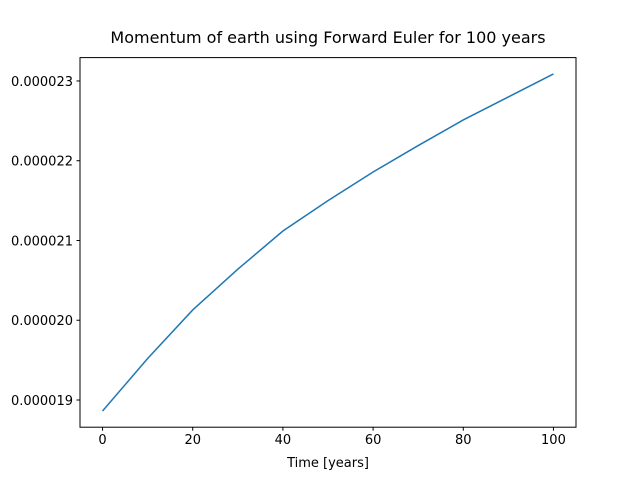  What do you see at coordinates (283, 440) in the screenshot?
I see `x-tick-label: 40` at bounding box center [283, 440].